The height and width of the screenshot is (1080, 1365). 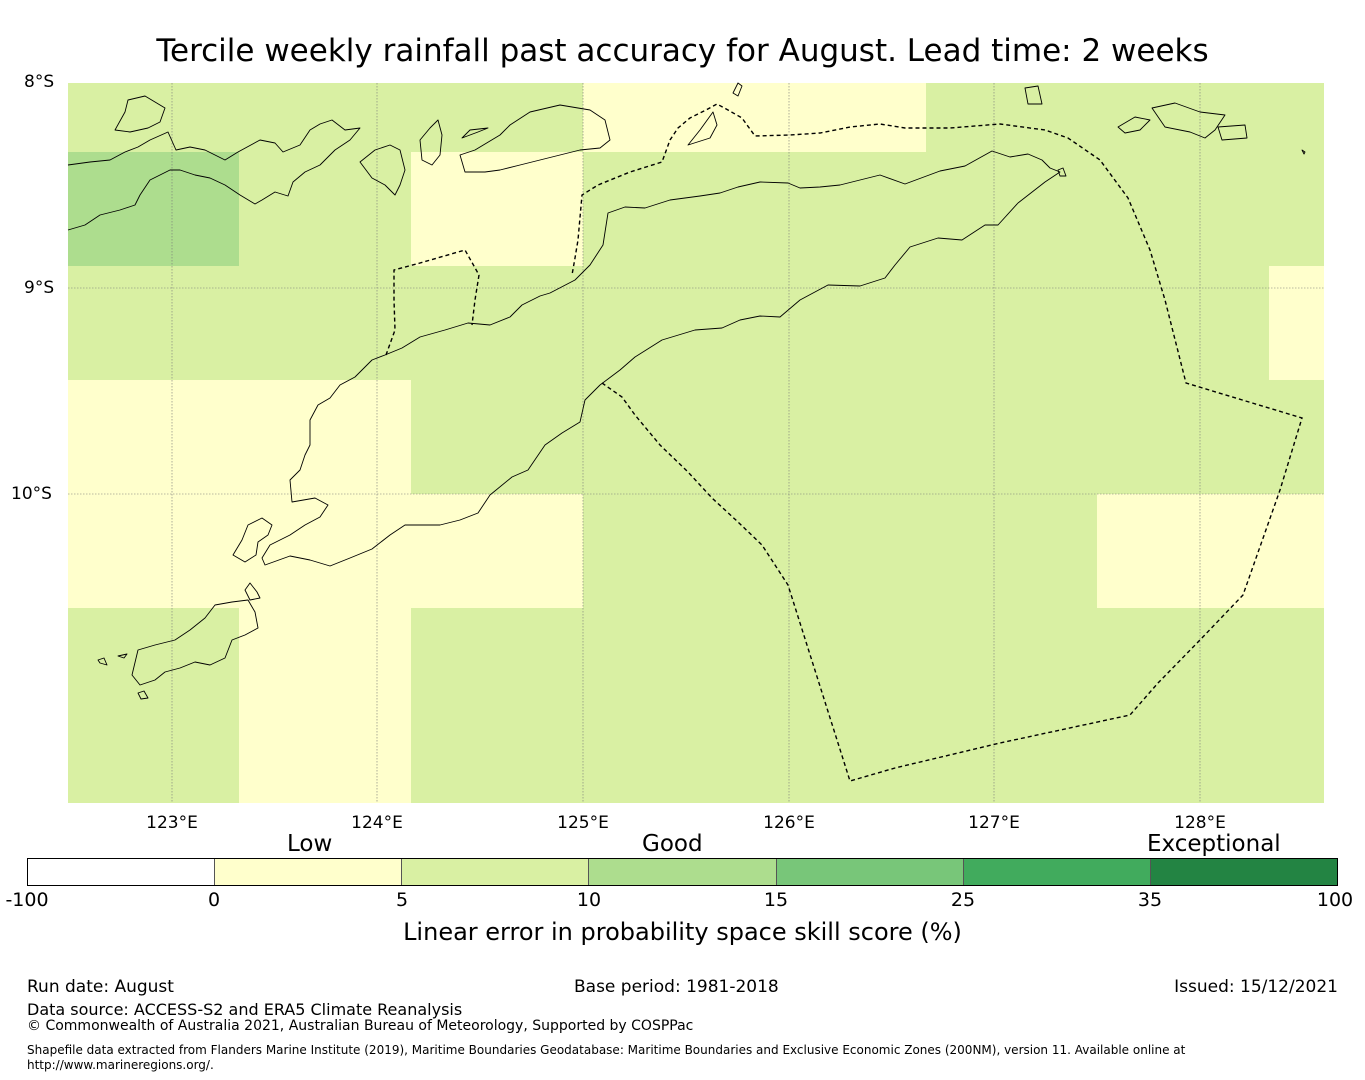 What do you see at coordinates (252, 540) in the screenshot?
I see `semau-coastline` at bounding box center [252, 540].